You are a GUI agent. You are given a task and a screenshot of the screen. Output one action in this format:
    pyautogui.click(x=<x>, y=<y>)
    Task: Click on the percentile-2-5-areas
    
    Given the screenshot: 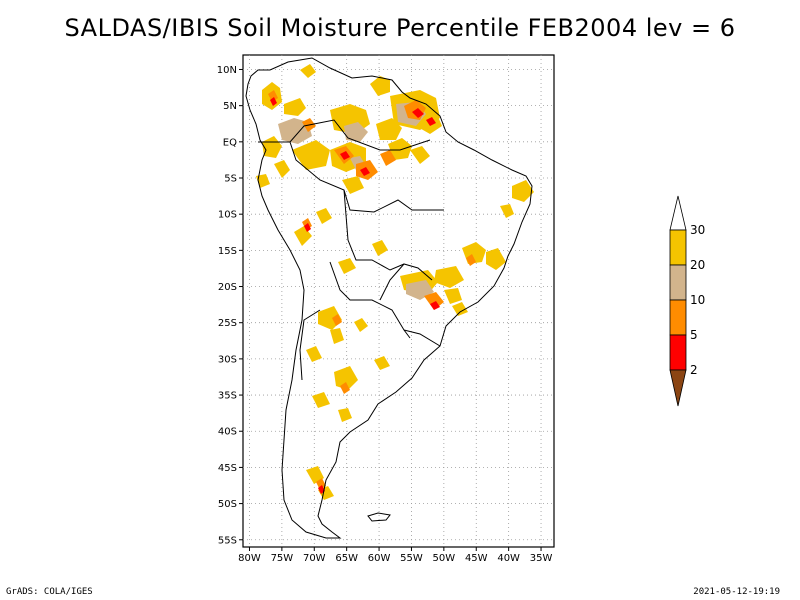 What is the action you would take?
    pyautogui.click(x=355, y=295)
    